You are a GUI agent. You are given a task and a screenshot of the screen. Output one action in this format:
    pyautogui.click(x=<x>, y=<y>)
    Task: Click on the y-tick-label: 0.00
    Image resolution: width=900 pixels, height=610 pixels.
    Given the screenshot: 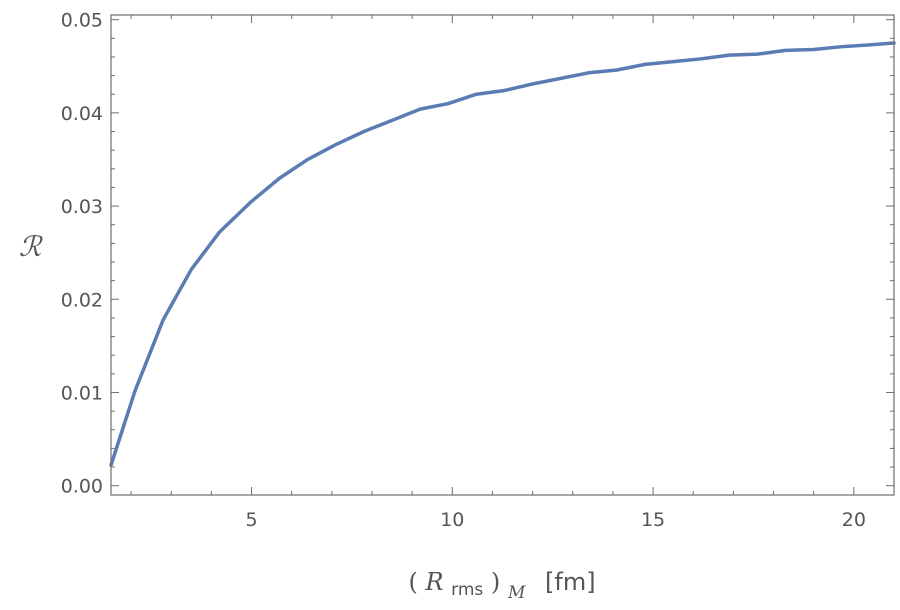 What is the action you would take?
    pyautogui.click(x=82, y=487)
    